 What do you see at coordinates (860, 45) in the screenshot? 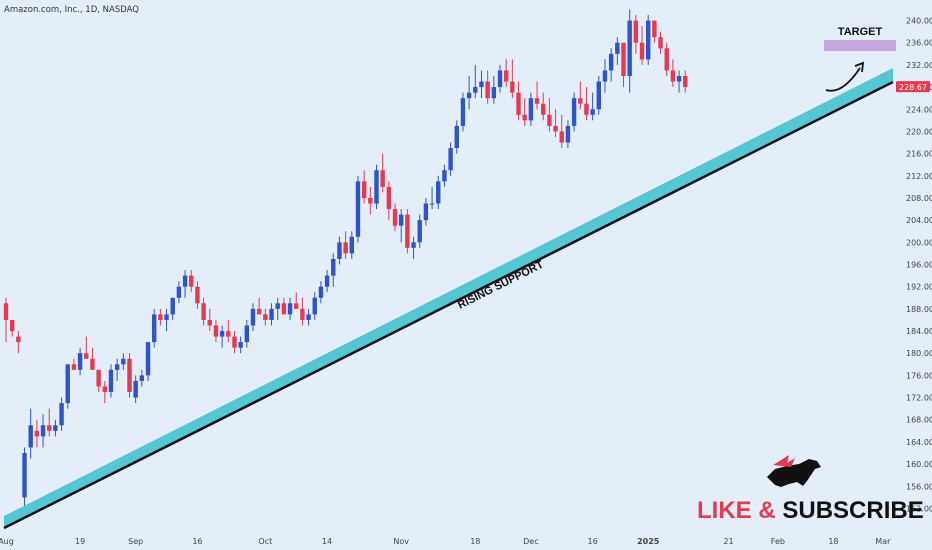
I see `target-zone` at bounding box center [860, 45].